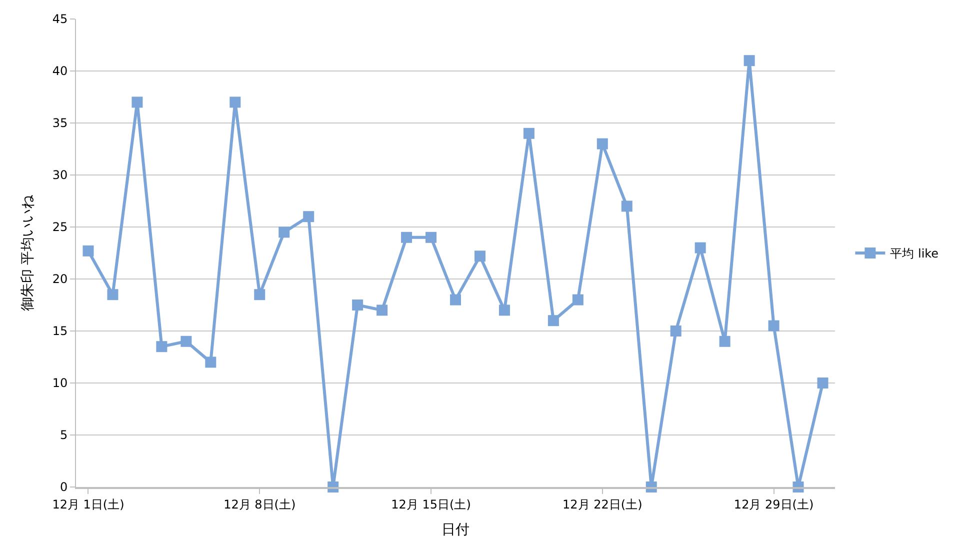  I want to click on x-tick-label: 12月 29日(土), so click(774, 504).